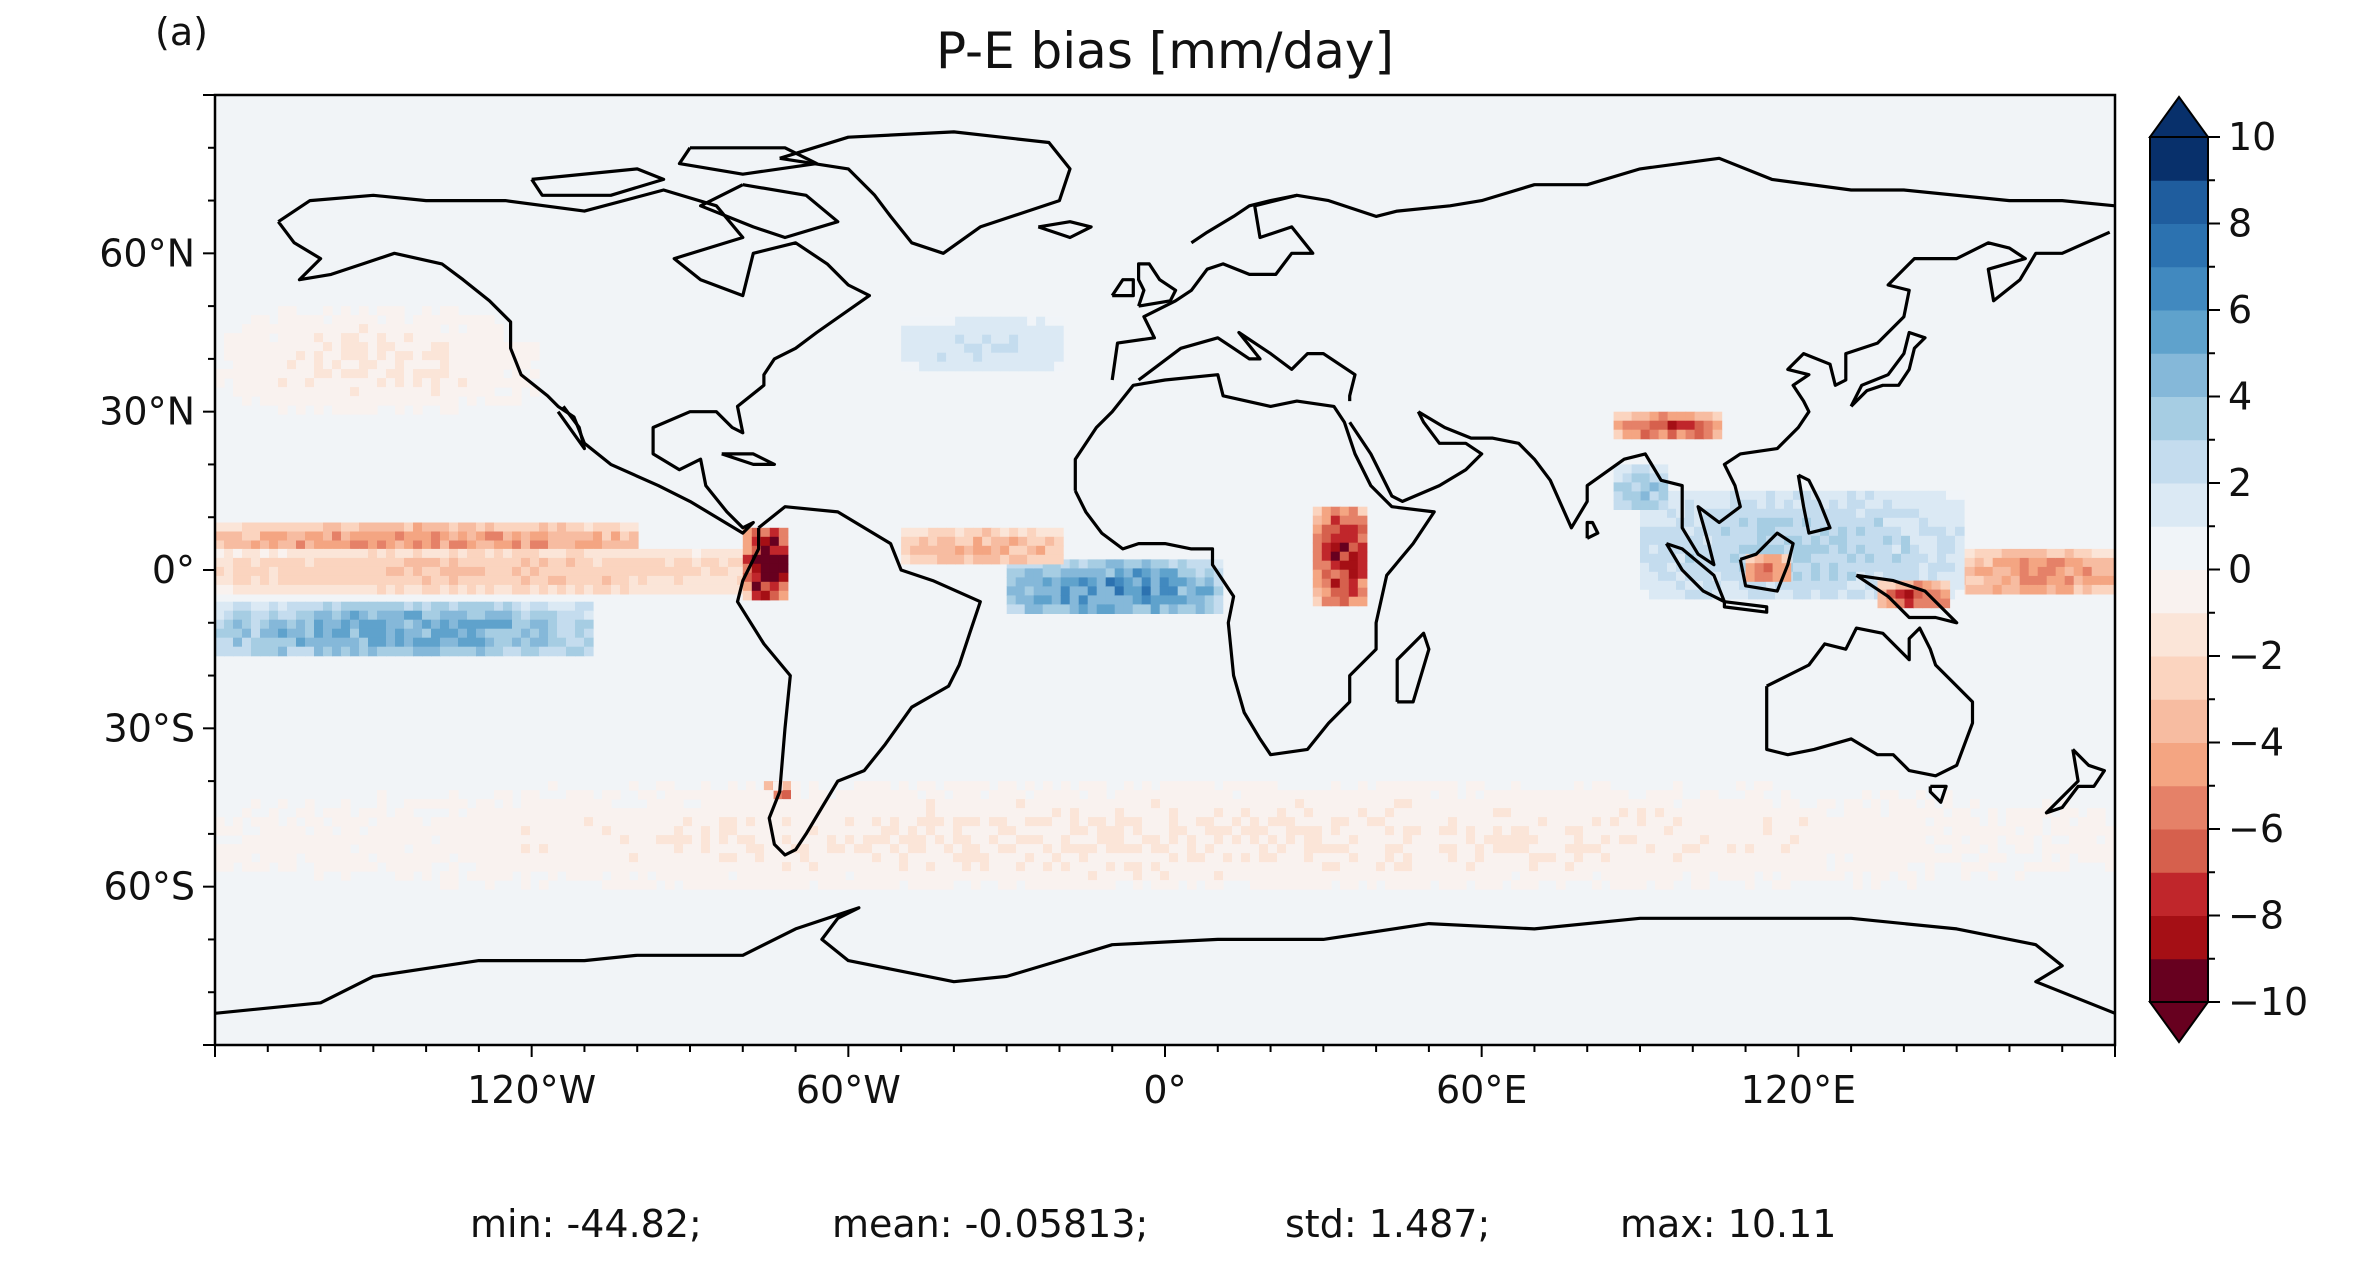  I want to click on colorbar-tick-label: 2, so click(2240, 483).